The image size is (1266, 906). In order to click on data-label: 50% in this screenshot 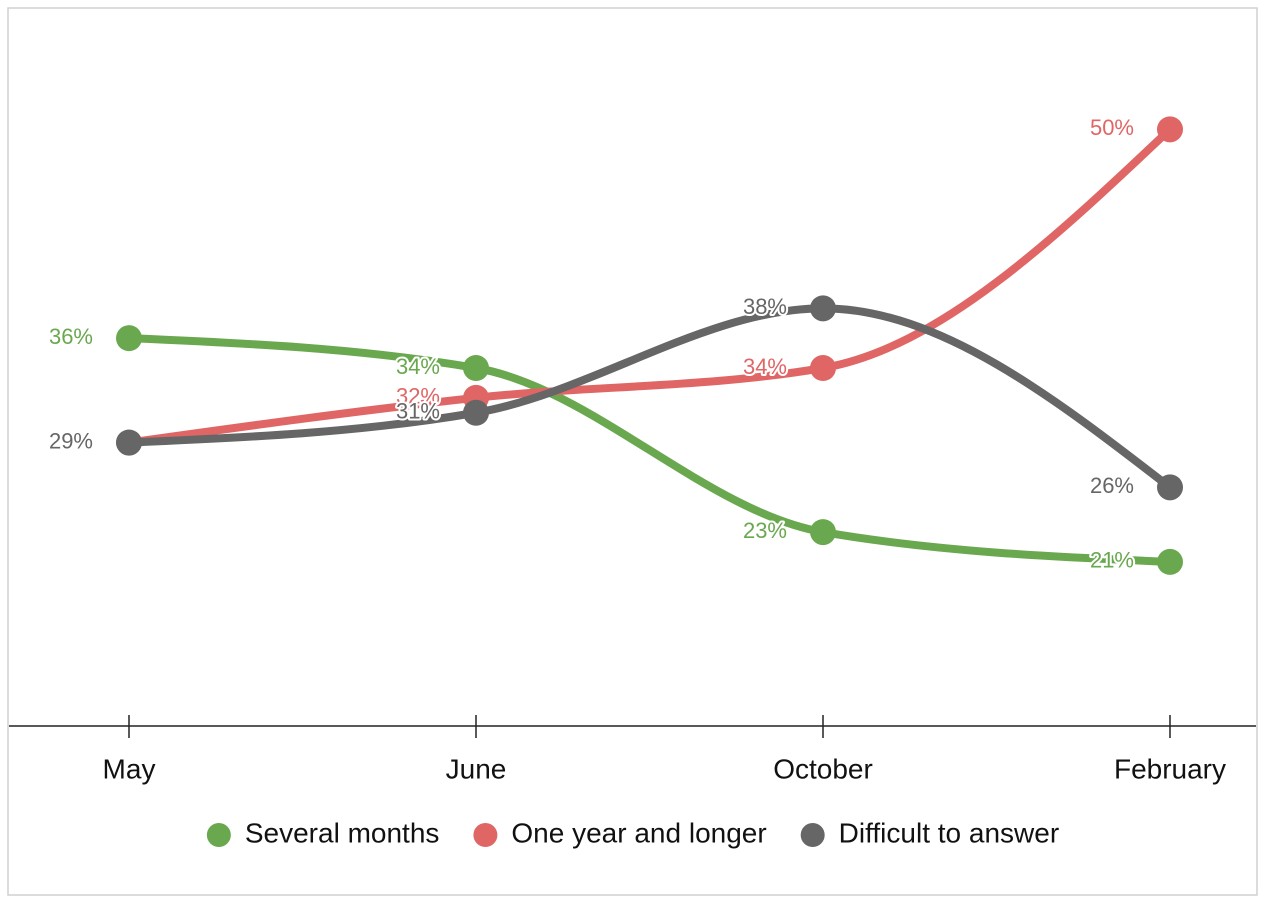, I will do `click(1112, 127)`.